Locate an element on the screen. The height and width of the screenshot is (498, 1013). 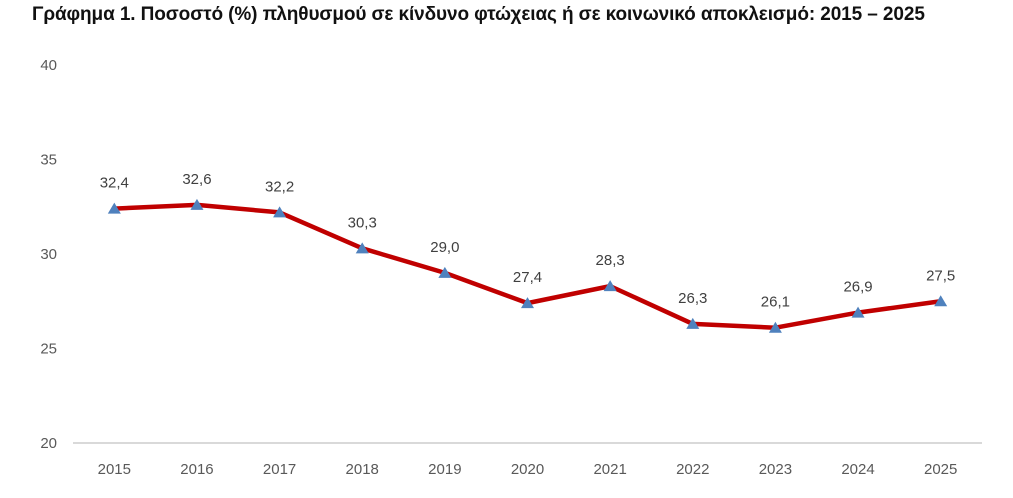
data-label: 26,1 is located at coordinates (775, 302).